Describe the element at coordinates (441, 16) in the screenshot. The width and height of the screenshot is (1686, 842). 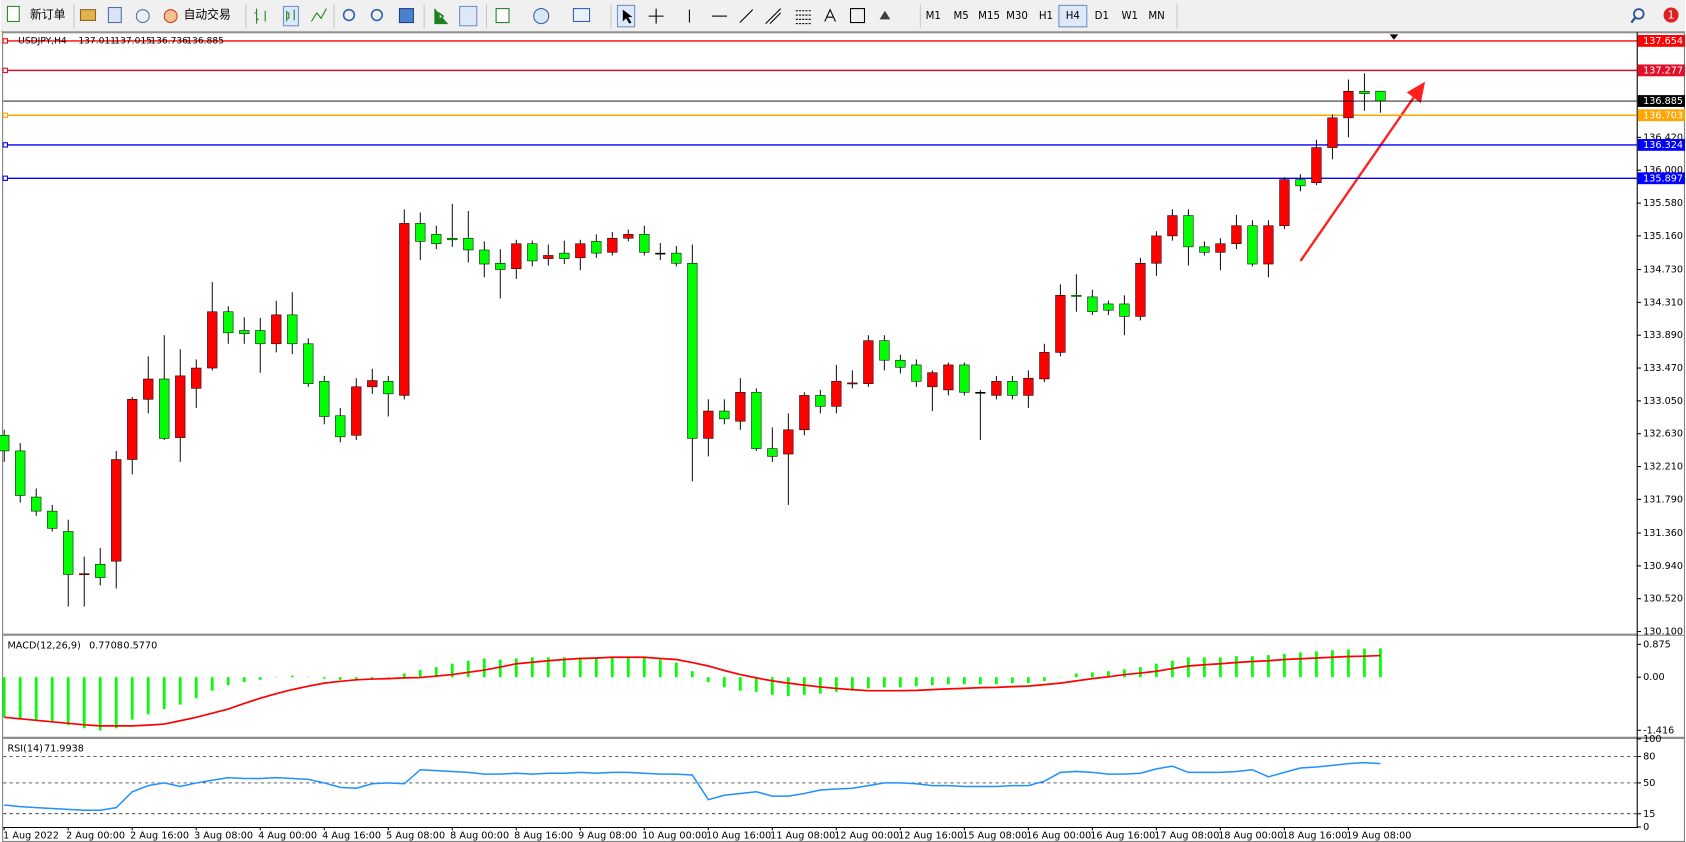
I see `autoscroll-button` at that location.